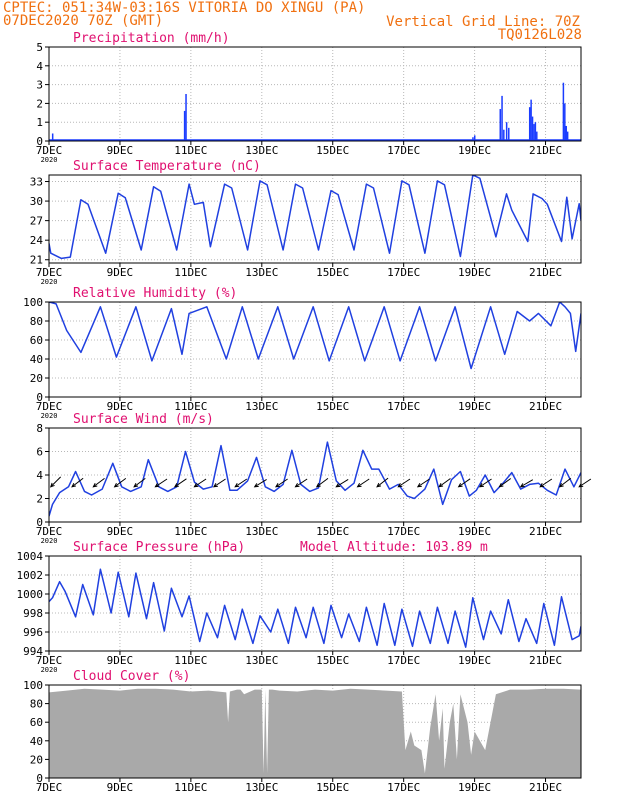 This screenshot has height=800, width=618. What do you see at coordinates (167, 166) in the screenshot?
I see `panel-title: Surface Temperature (nC)` at bounding box center [167, 166].